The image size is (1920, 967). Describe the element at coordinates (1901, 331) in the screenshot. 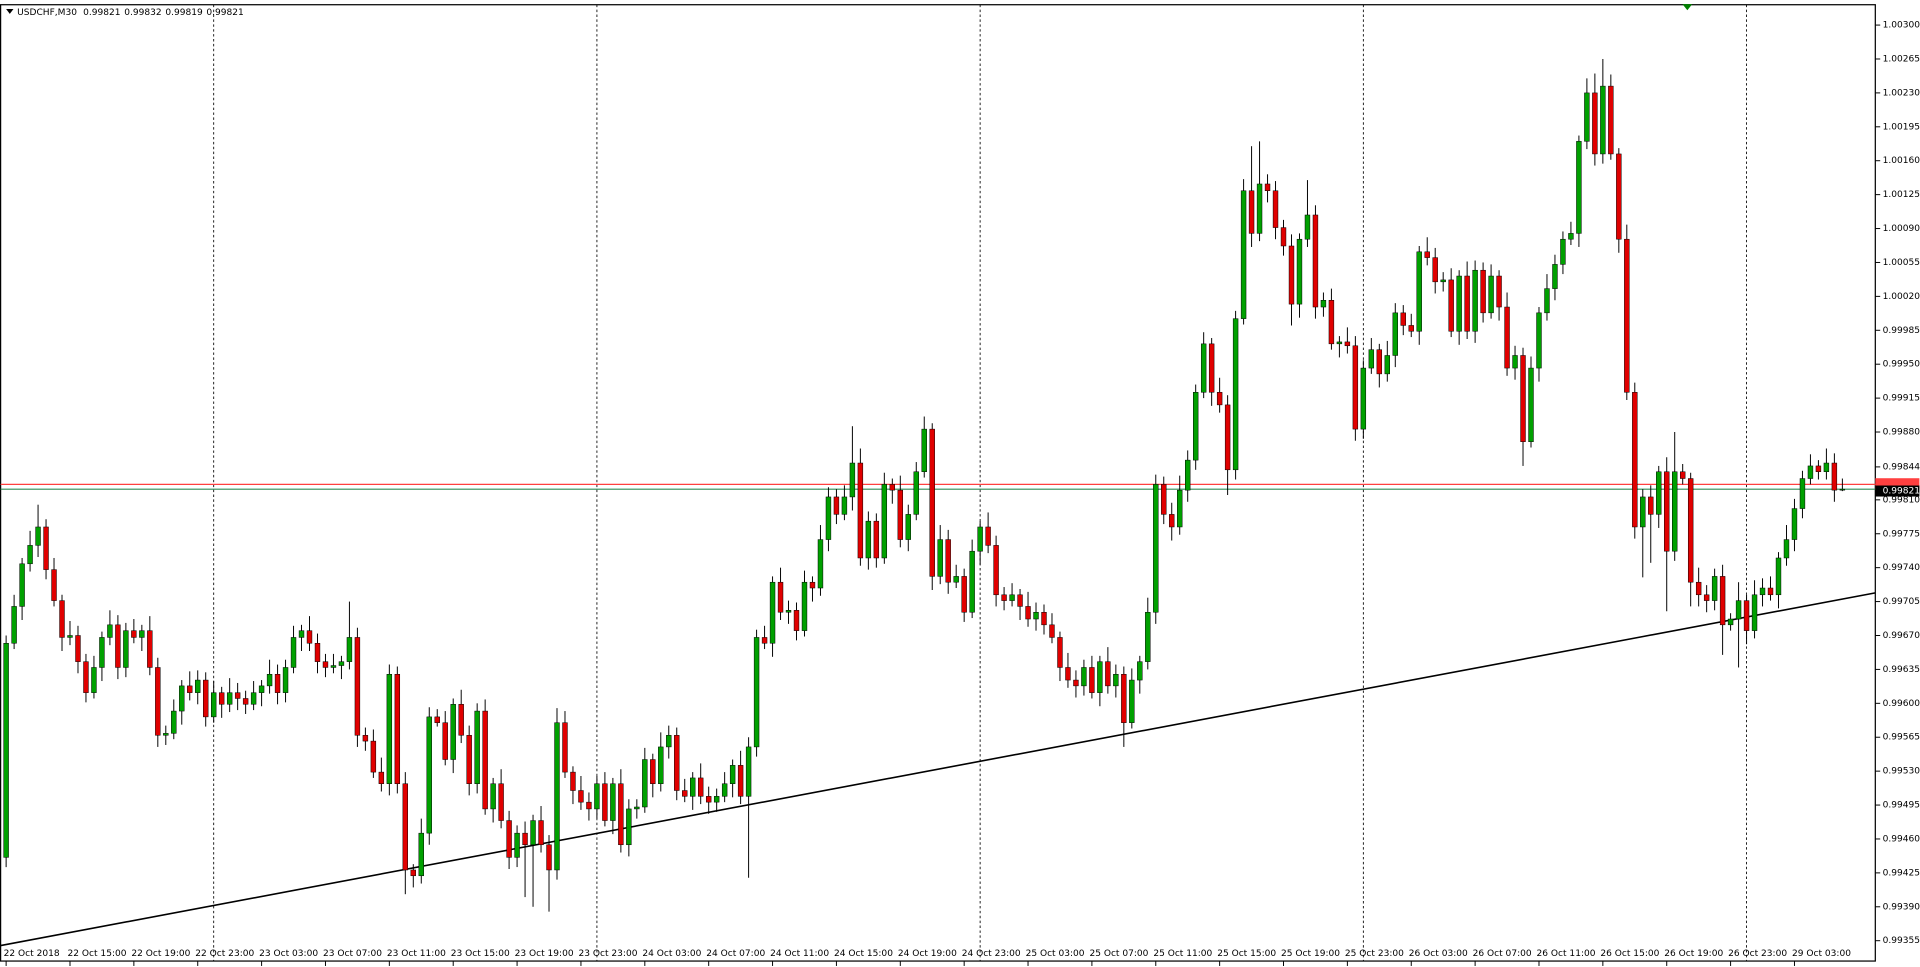

I see `y-tick-label: 0.99985` at that location.